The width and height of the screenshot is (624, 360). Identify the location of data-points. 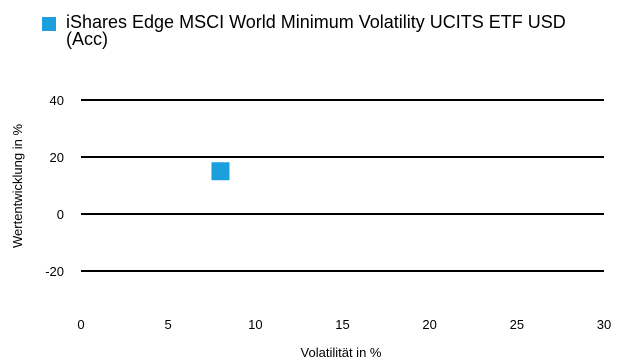
(220, 171).